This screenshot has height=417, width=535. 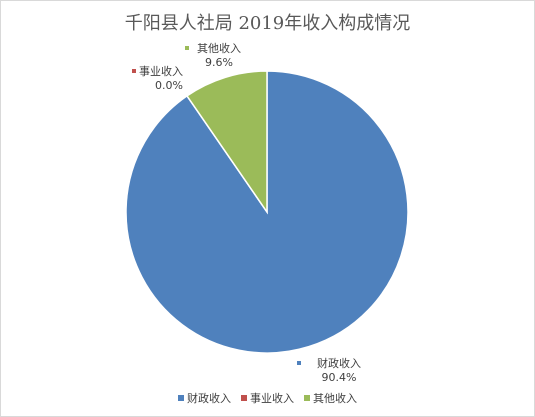 I want to click on legend: 财政收入 事业收入 其他收入, so click(x=267, y=398).